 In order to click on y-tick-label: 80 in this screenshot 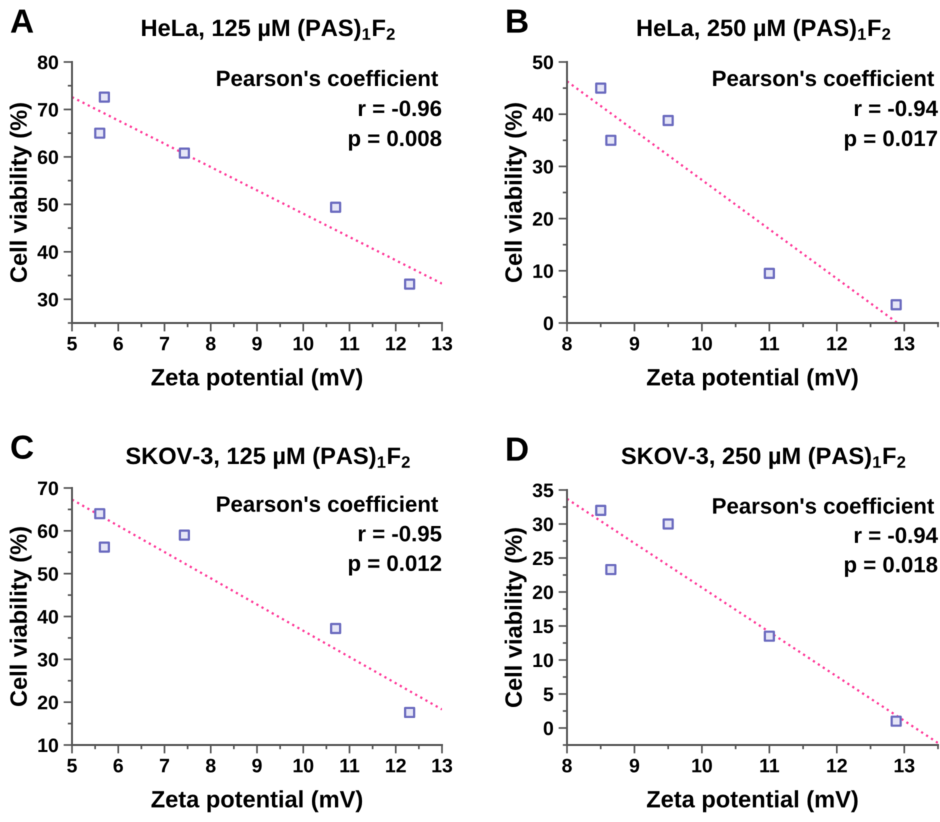, I will do `click(48, 62)`.